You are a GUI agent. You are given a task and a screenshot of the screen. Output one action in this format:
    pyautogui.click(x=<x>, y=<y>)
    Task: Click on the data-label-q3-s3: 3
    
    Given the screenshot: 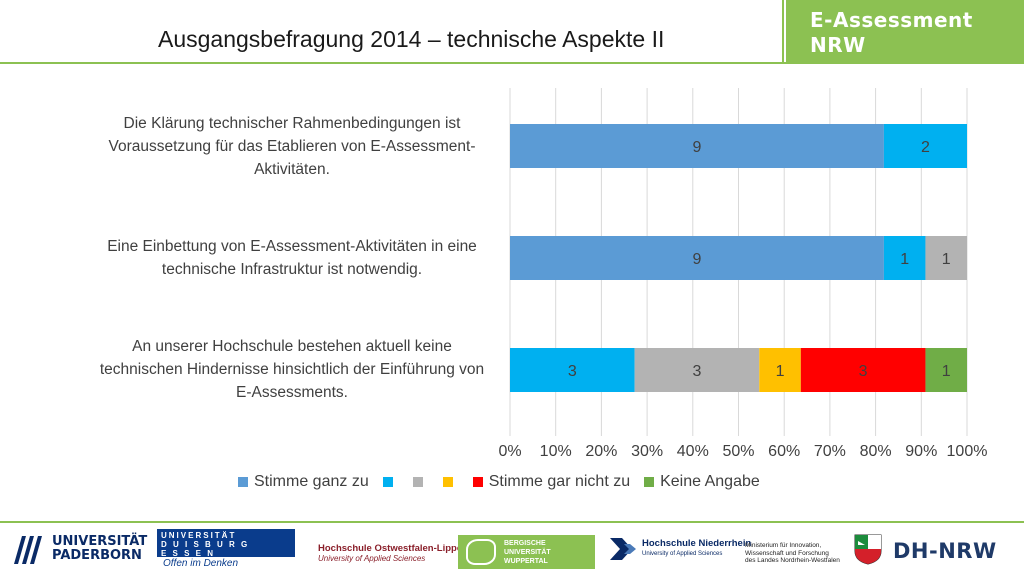 What is the action you would take?
    pyautogui.click(x=697, y=371)
    